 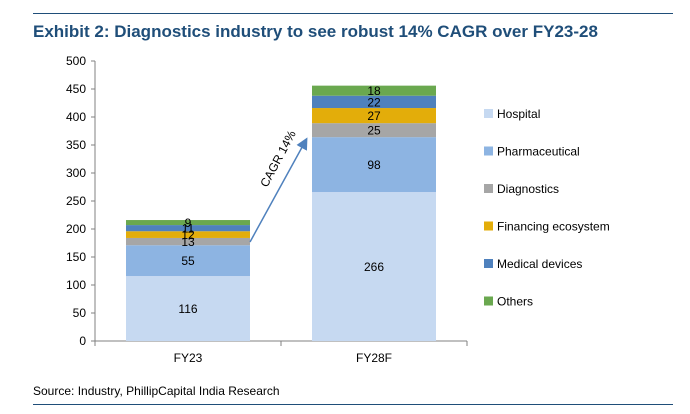 What do you see at coordinates (353, 13) in the screenshot?
I see `top-rule` at bounding box center [353, 13].